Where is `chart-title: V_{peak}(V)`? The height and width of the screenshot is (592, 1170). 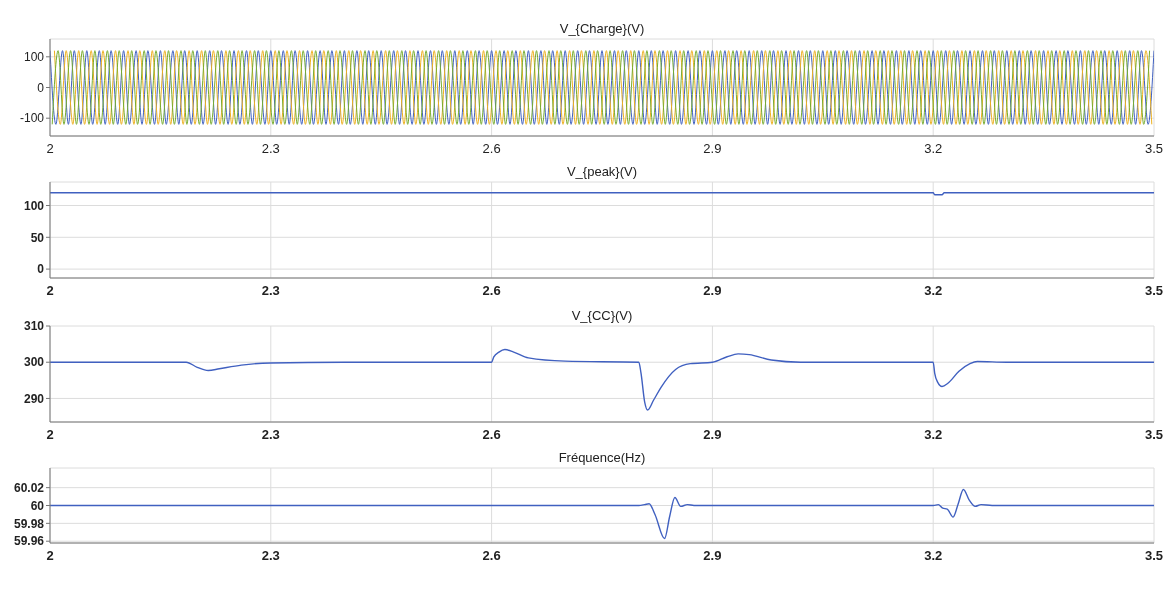 chart-title: V_{peak}(V) is located at coordinates (602, 172).